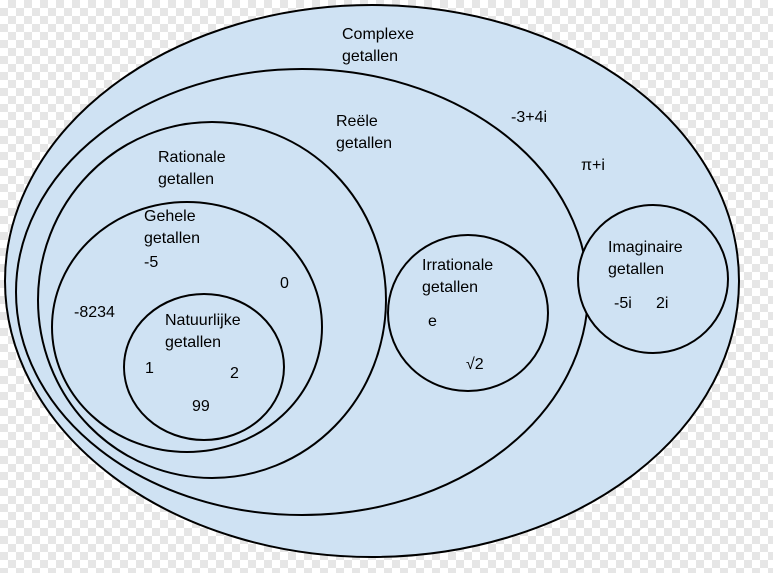 The width and height of the screenshot is (773, 573). I want to click on example-natural-1: 1, so click(149, 368).